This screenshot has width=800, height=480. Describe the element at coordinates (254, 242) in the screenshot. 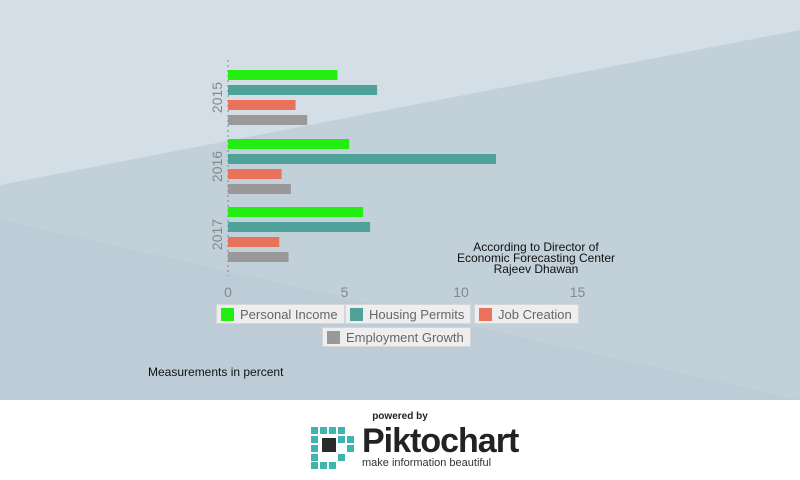

I see `bar-job-creation-2017` at that location.